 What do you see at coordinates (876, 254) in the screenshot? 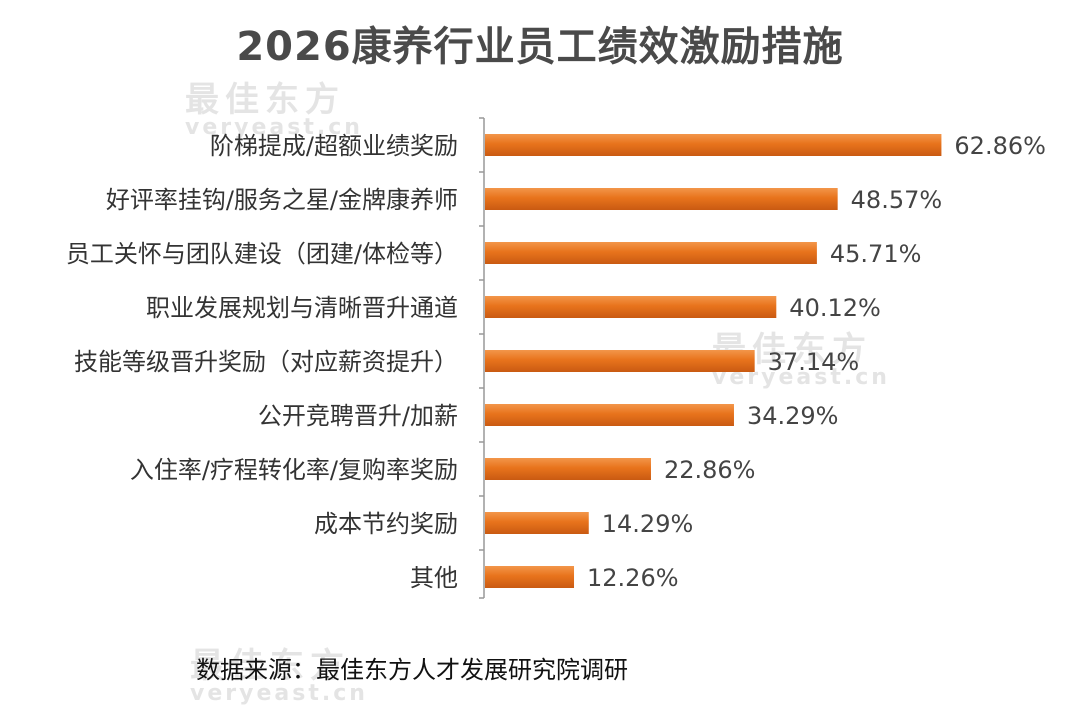
I see `value-label: 45.71%` at bounding box center [876, 254].